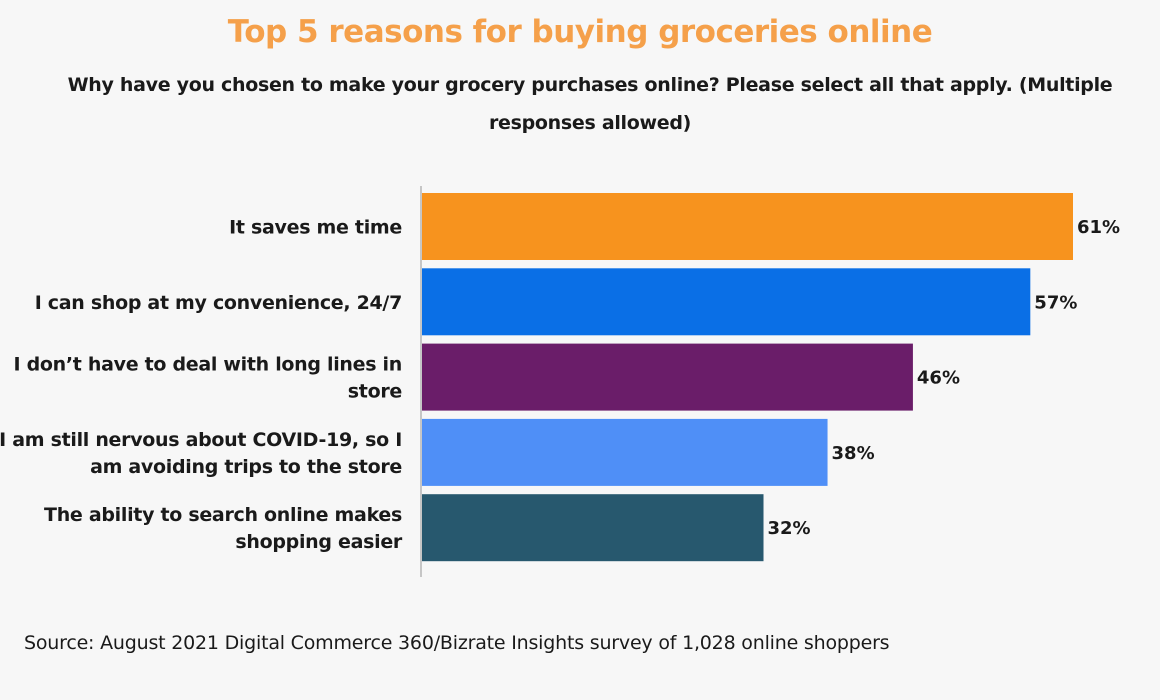  What do you see at coordinates (789, 528) in the screenshot?
I see `data-label: 32%` at bounding box center [789, 528].